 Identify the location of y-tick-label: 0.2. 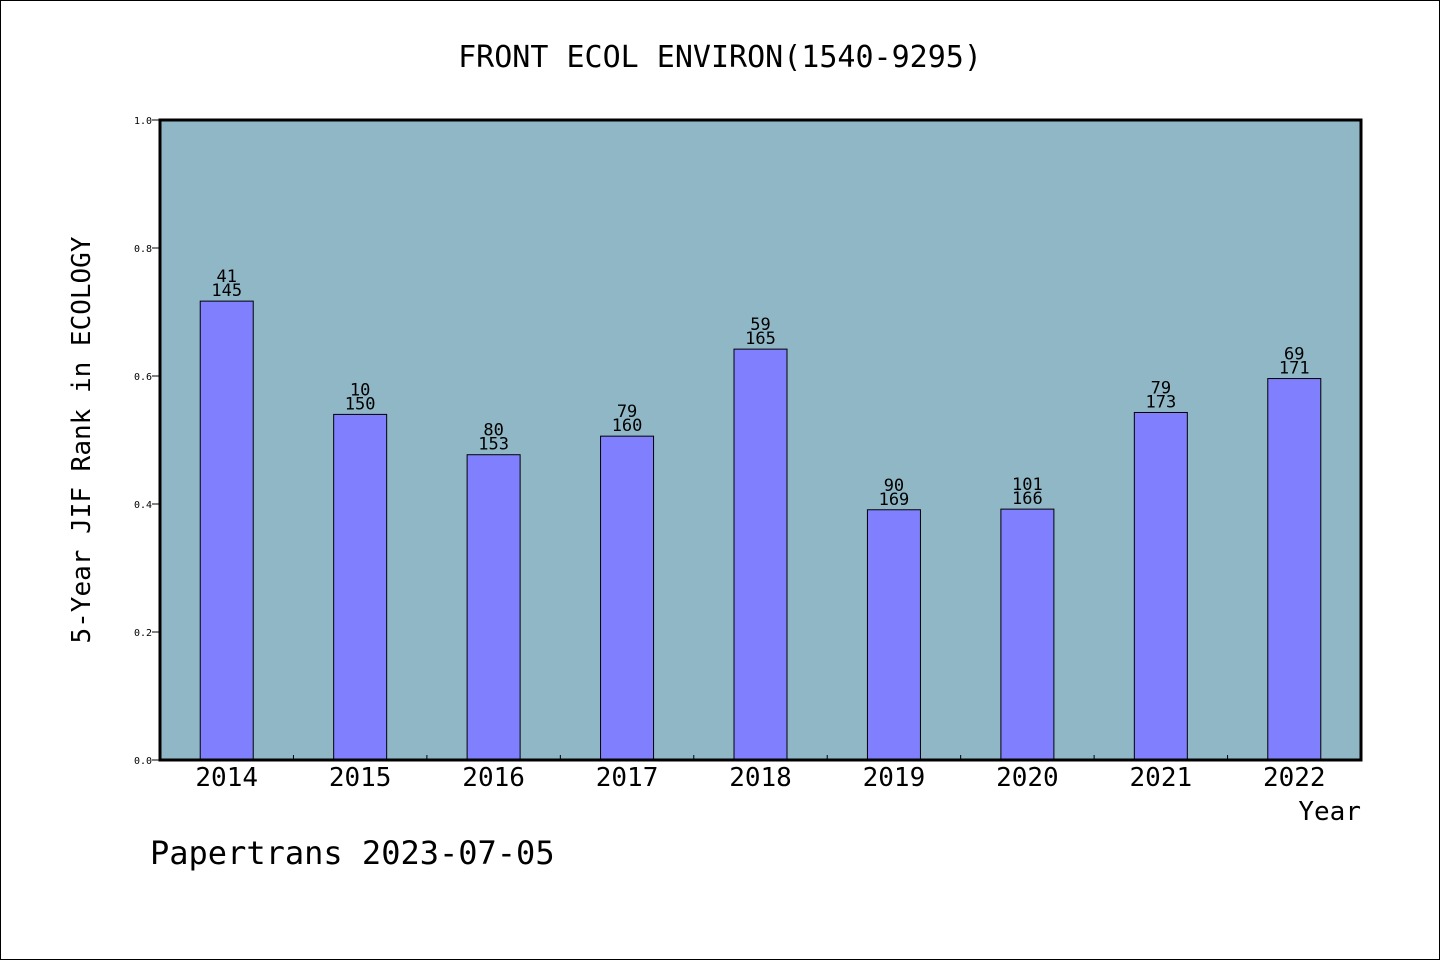
(143, 633).